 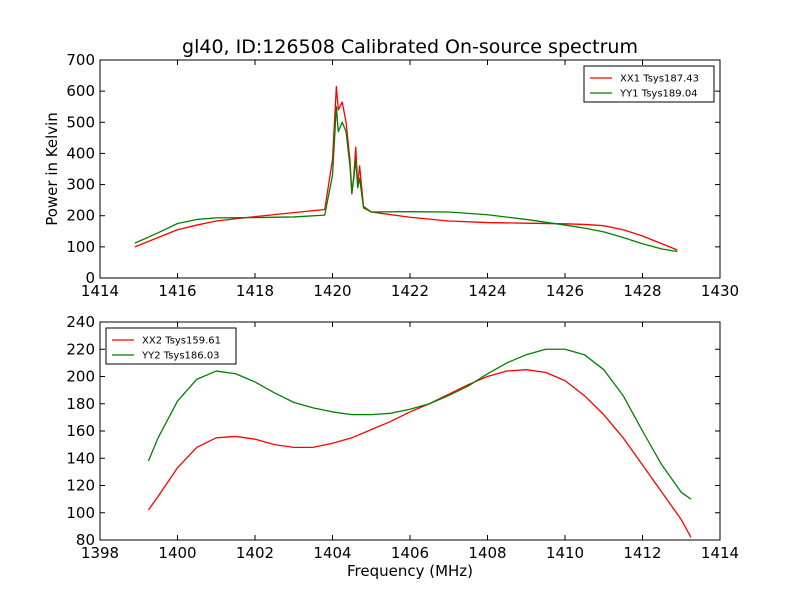 What do you see at coordinates (658, 94) in the screenshot?
I see `legend-label: YY1 Tsys189.04` at bounding box center [658, 94].